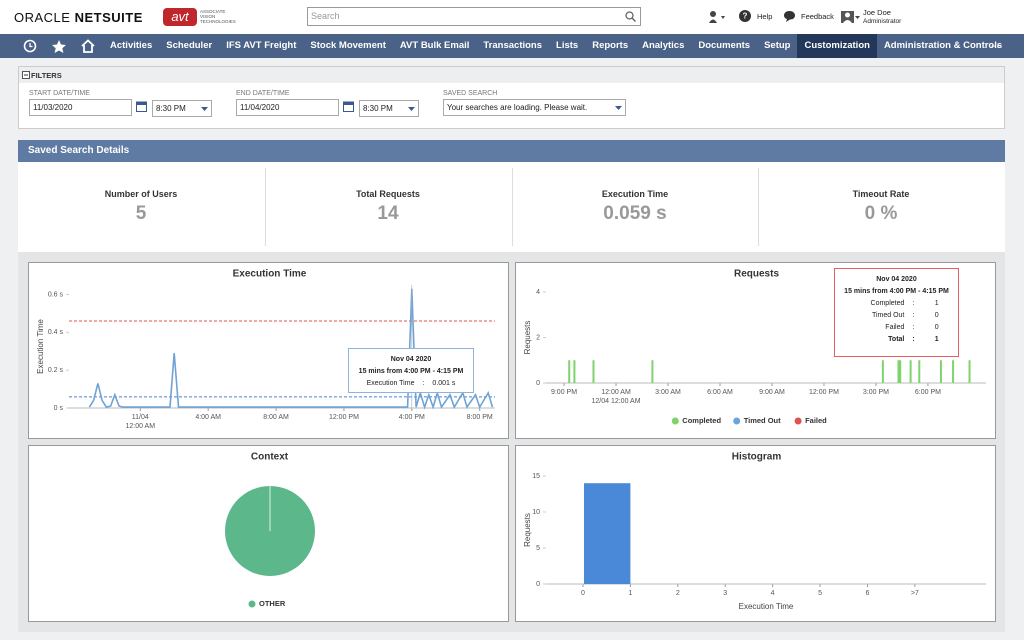 This screenshot has width=1024, height=640. I want to click on help-icon: ?, so click(745, 16).